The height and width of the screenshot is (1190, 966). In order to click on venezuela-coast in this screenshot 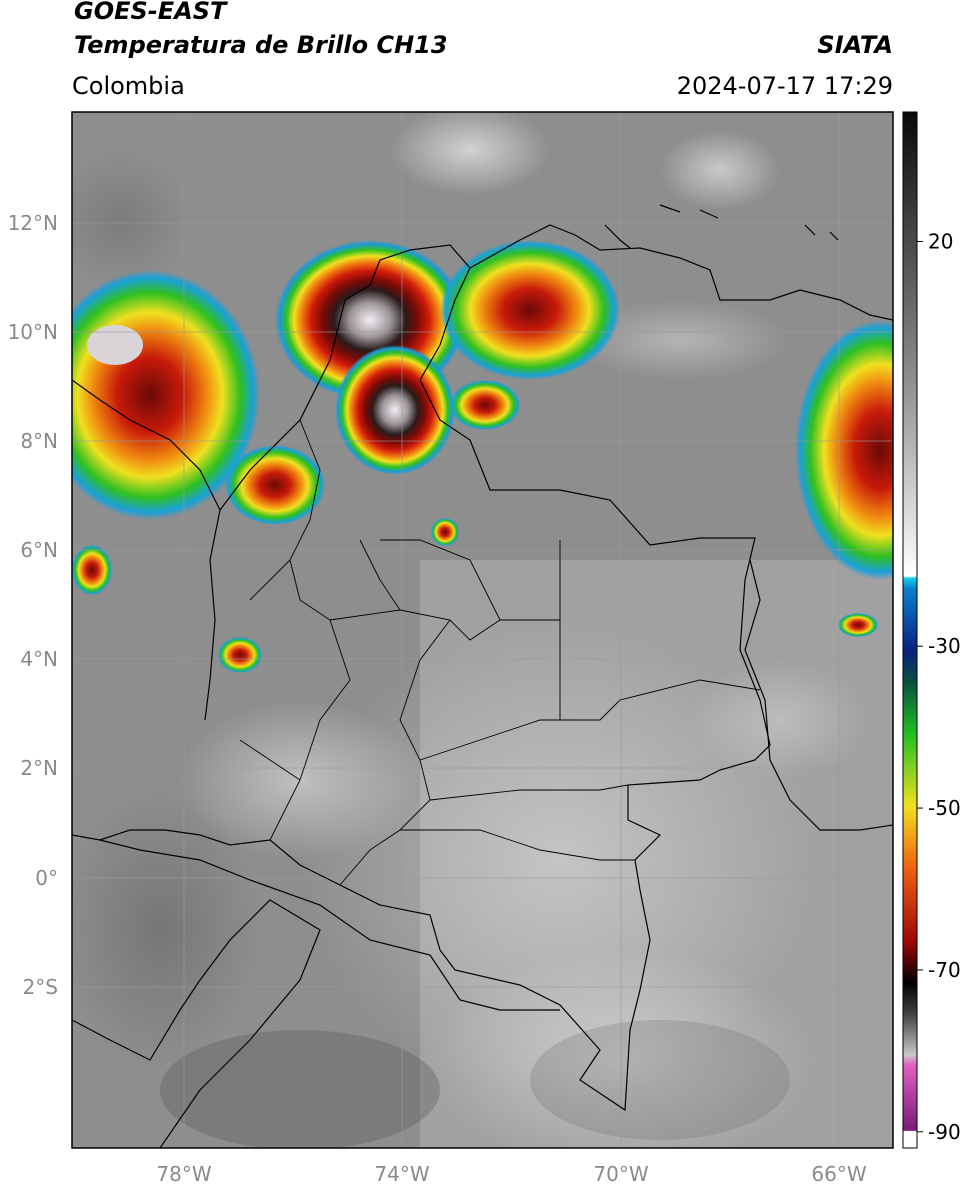, I will do `click(681, 272)`.